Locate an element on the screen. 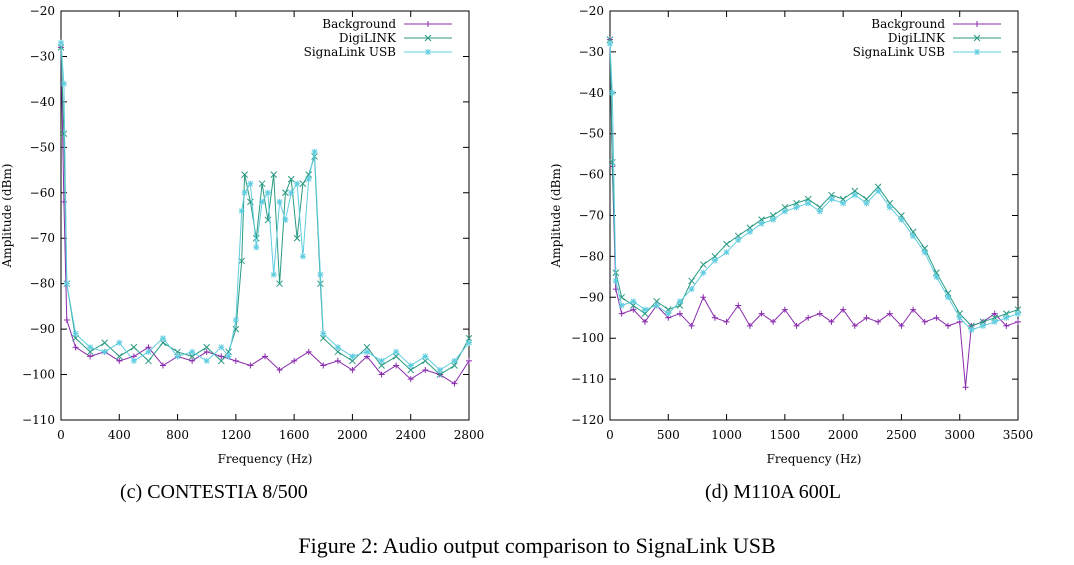  x-tick-label: 400 is located at coordinates (119, 435).